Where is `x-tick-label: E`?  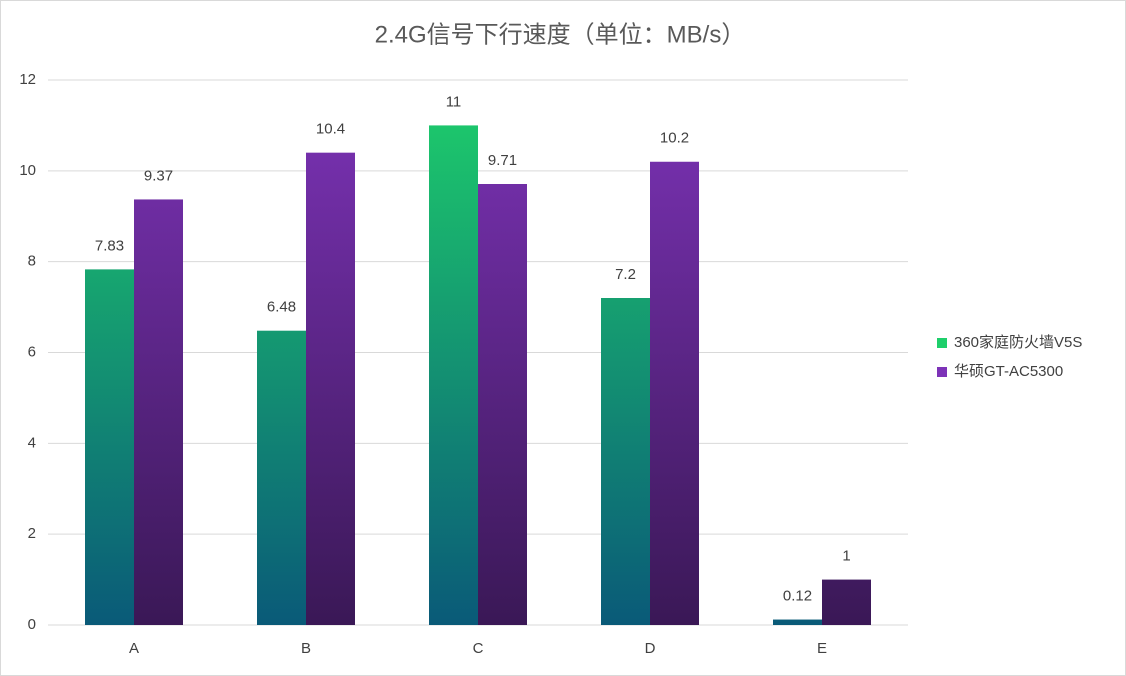 x-tick-label: E is located at coordinates (822, 648).